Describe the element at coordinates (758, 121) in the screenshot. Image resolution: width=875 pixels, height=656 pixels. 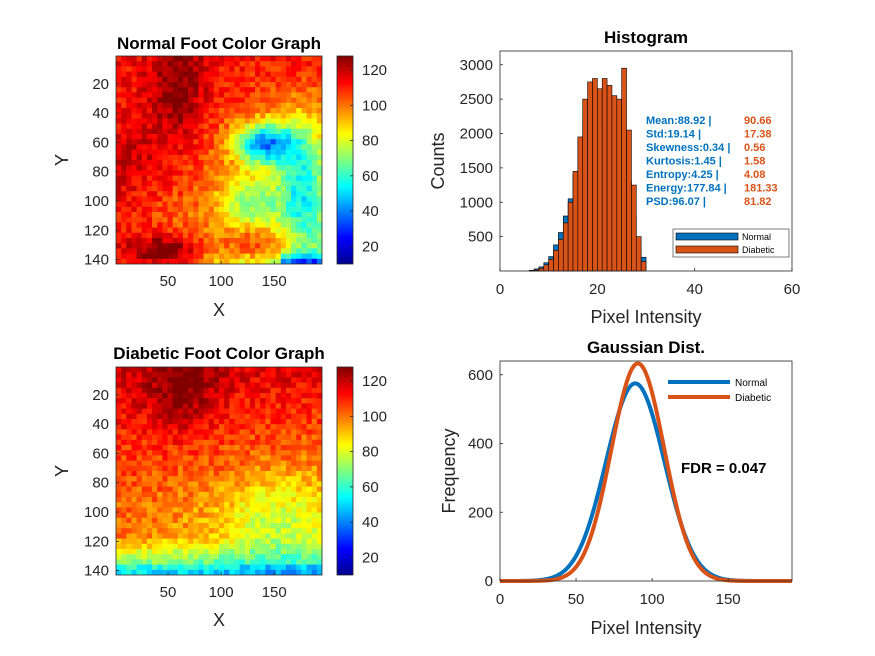
I see `histogram-stat-diabetic: 90.66` at that location.